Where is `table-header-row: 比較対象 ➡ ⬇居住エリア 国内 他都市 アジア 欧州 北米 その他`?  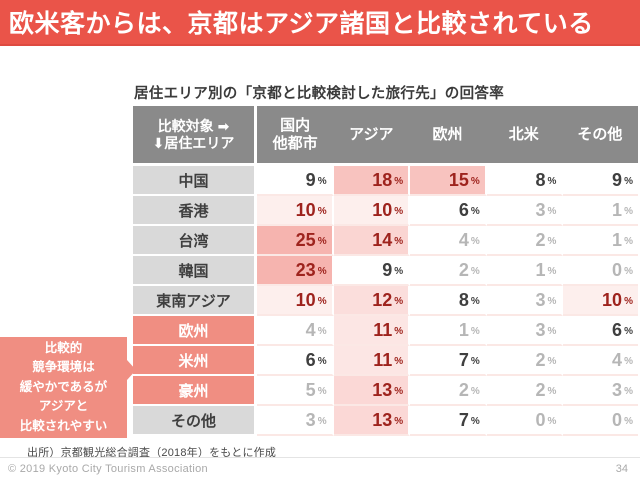 table-header-row: 比較対象 ➡ ⬇居住エリア 国内 他都市 アジア 欧州 北米 その他 is located at coordinates (386, 134).